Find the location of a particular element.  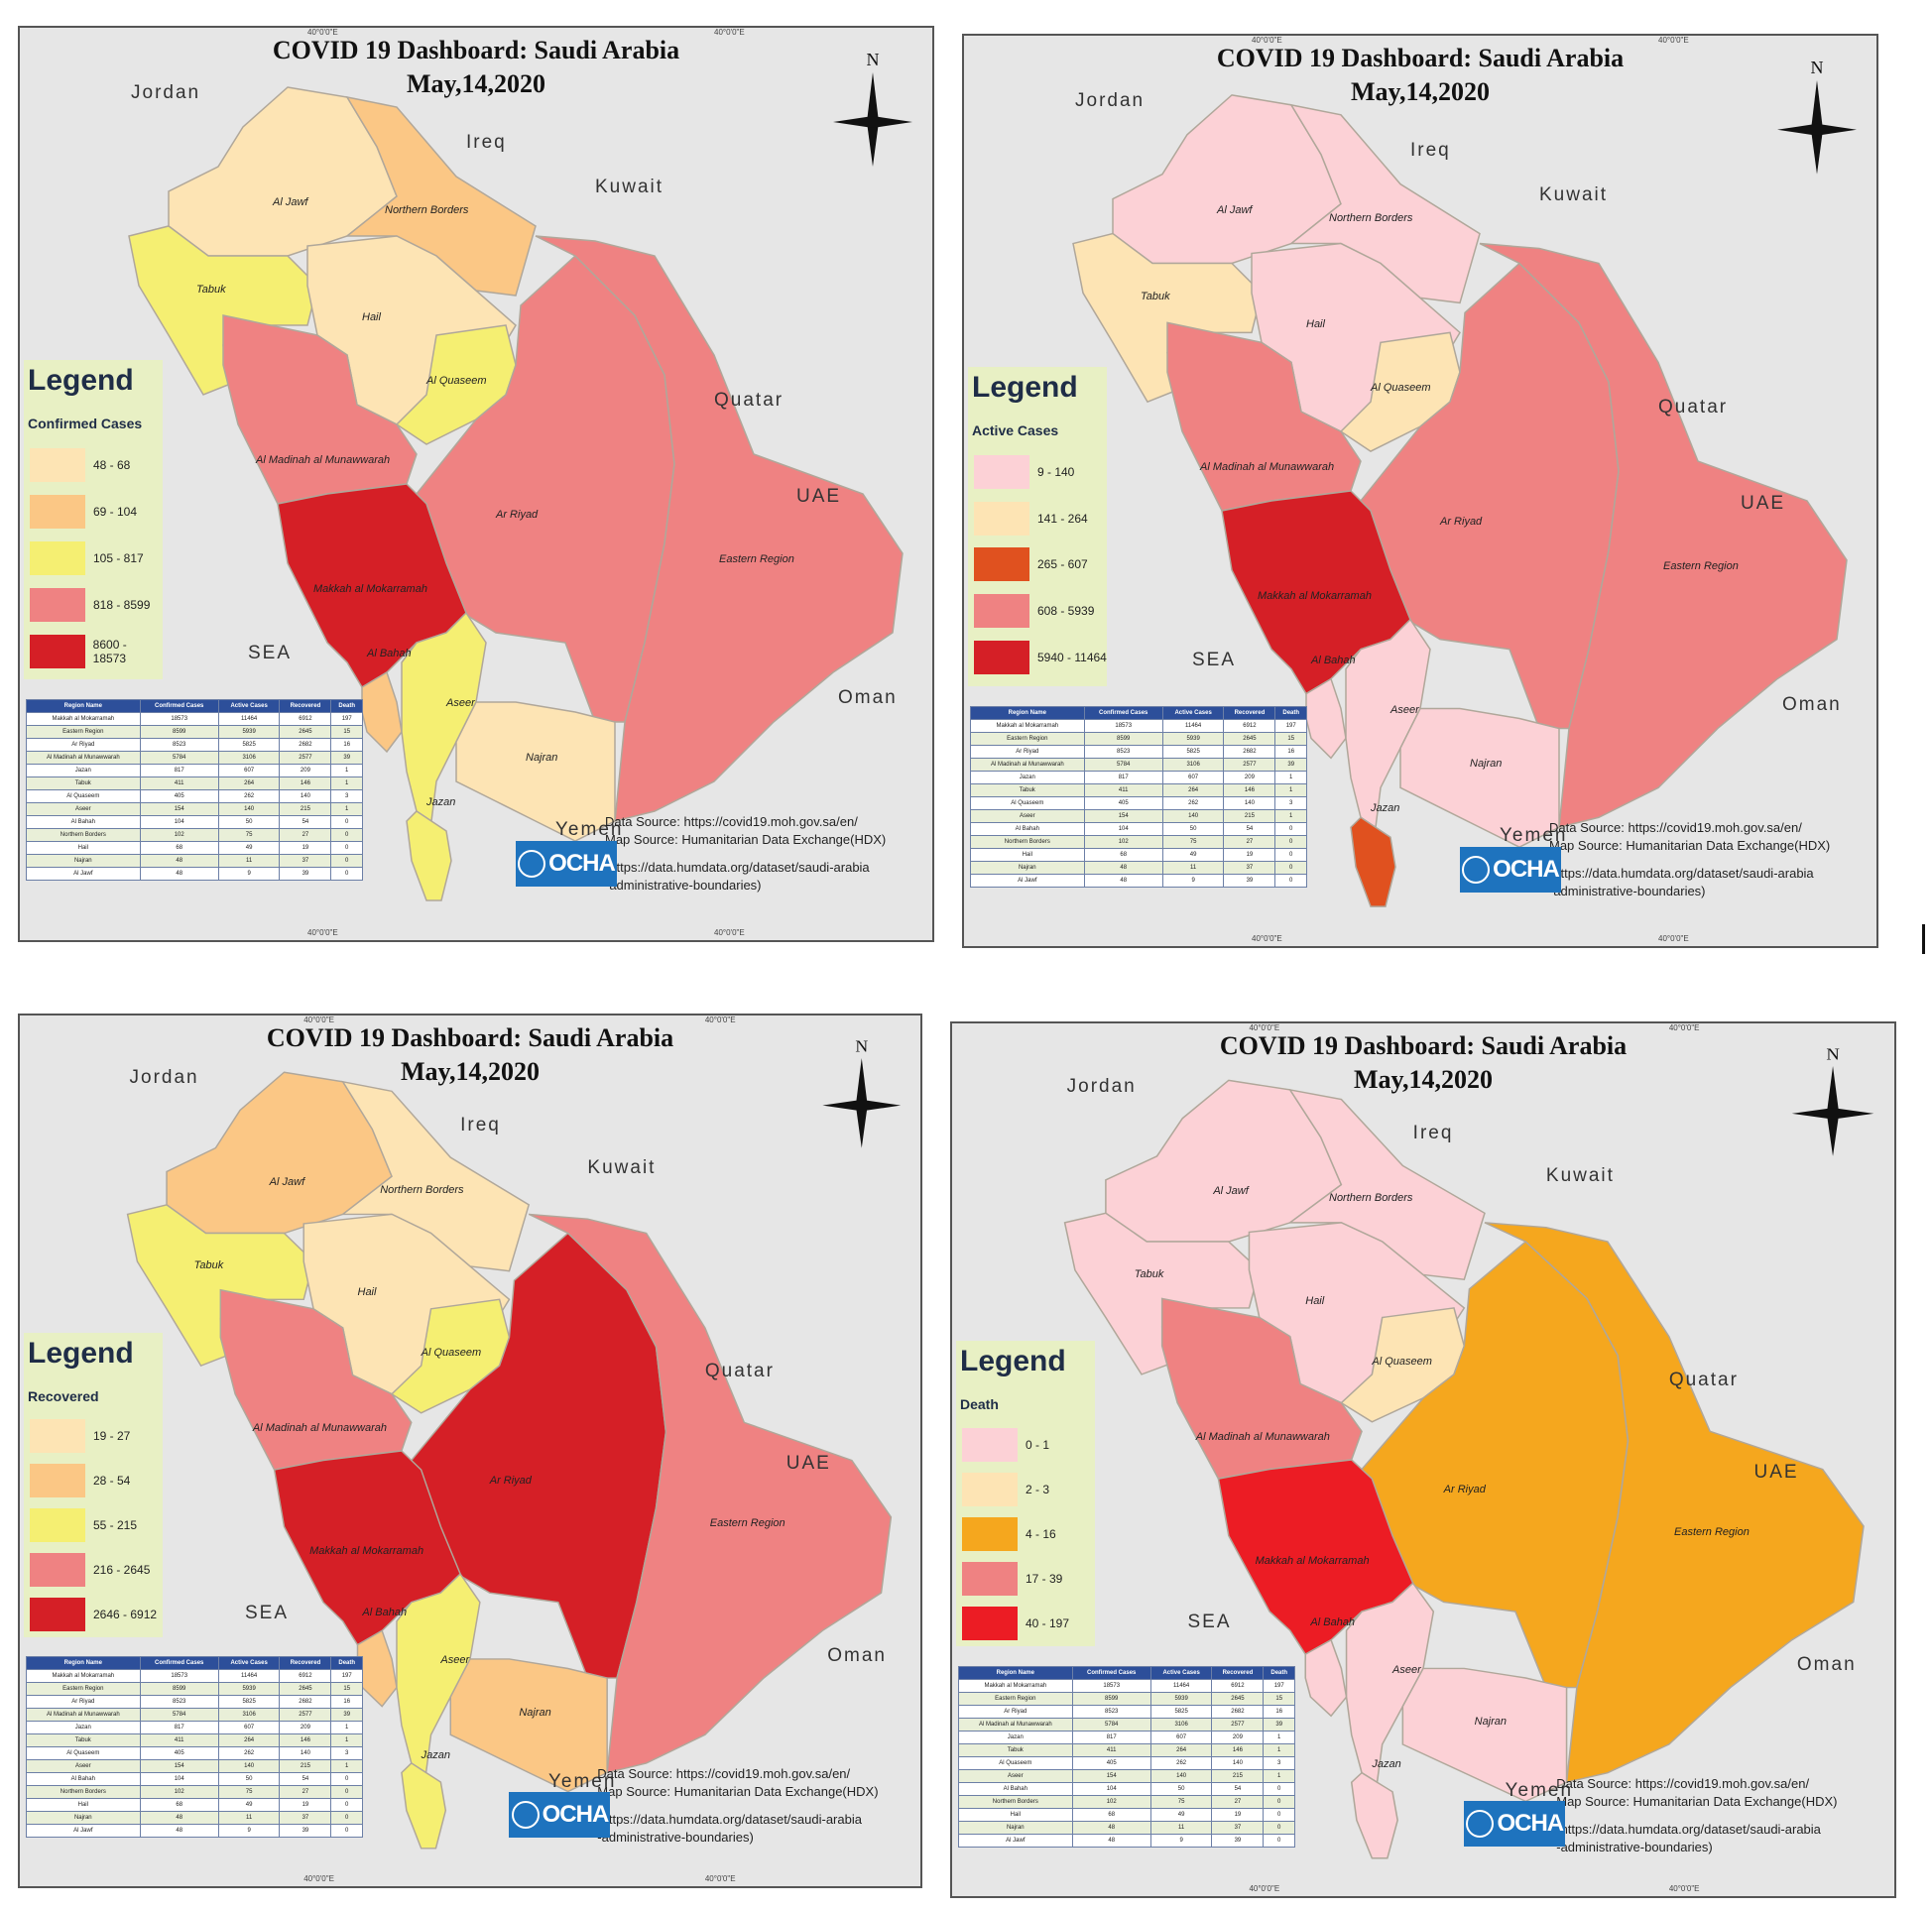

table-cell: 50 is located at coordinates (1193, 828).